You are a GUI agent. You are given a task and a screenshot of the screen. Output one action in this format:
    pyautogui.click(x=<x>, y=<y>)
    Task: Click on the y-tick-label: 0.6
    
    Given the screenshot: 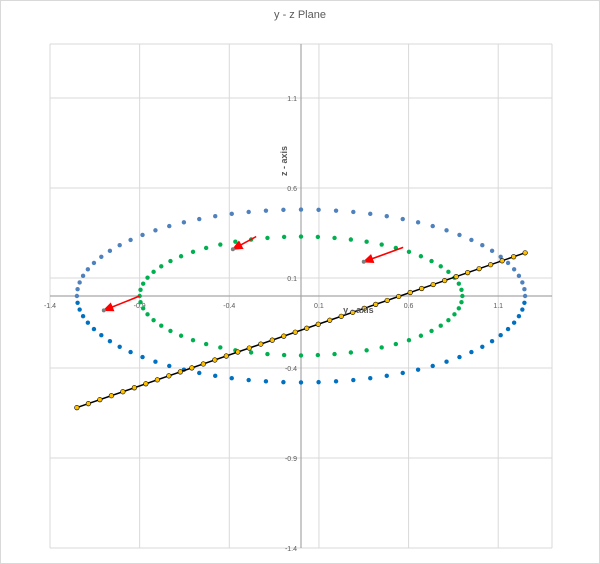 What is the action you would take?
    pyautogui.click(x=292, y=189)
    